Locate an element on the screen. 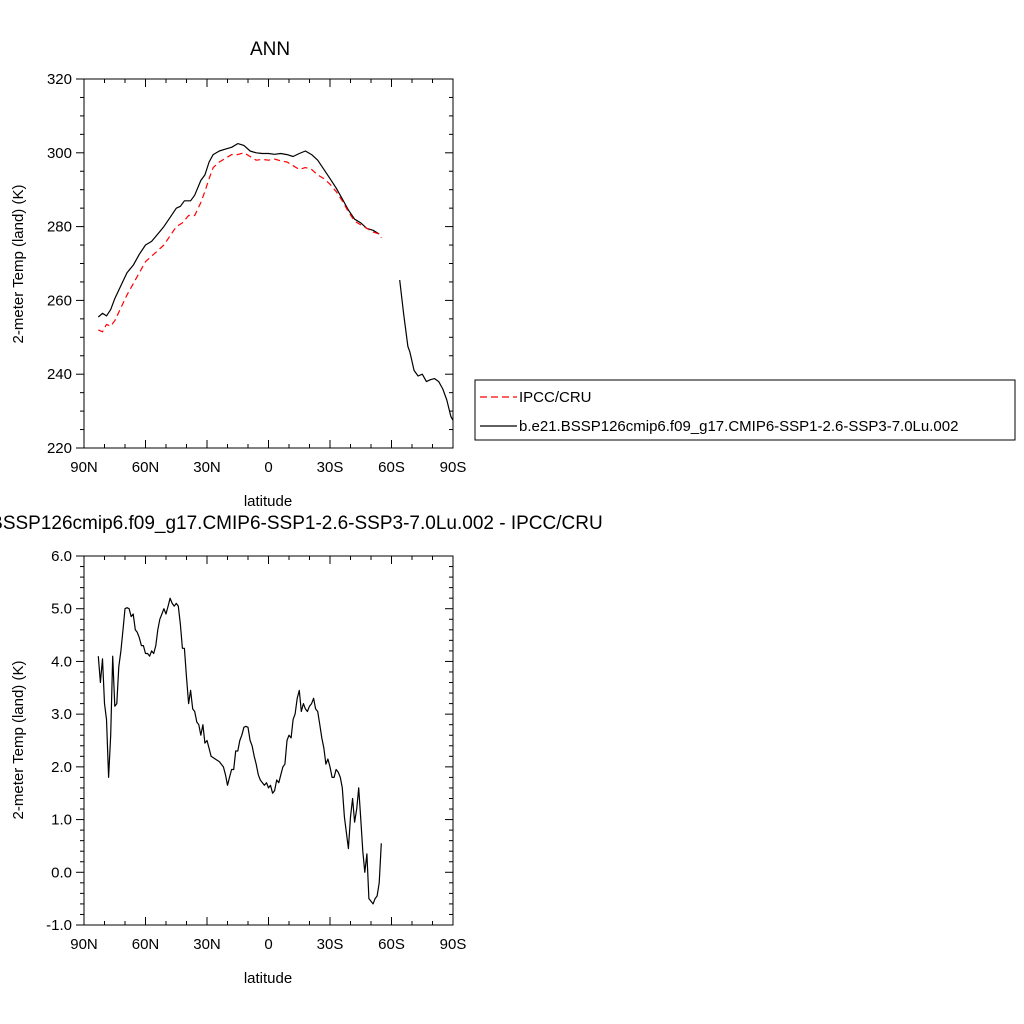  y-tick-label: 6.0 is located at coordinates (61, 556).